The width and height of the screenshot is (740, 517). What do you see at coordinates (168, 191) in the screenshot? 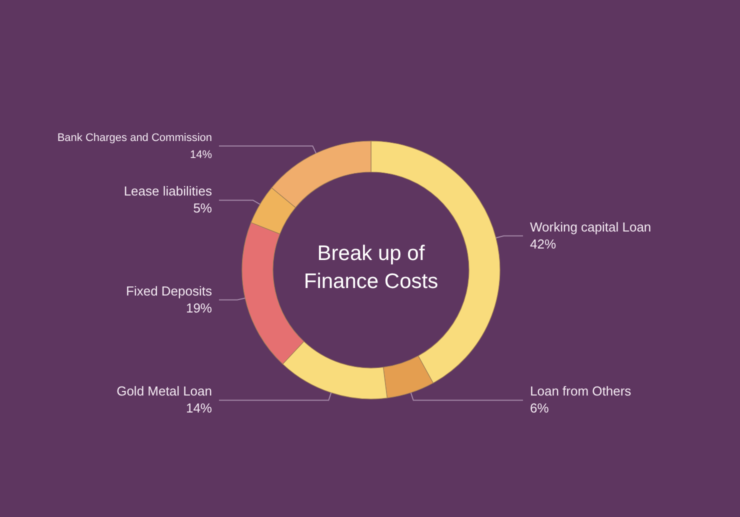
I see `slice-label: Lease liabilities` at bounding box center [168, 191].